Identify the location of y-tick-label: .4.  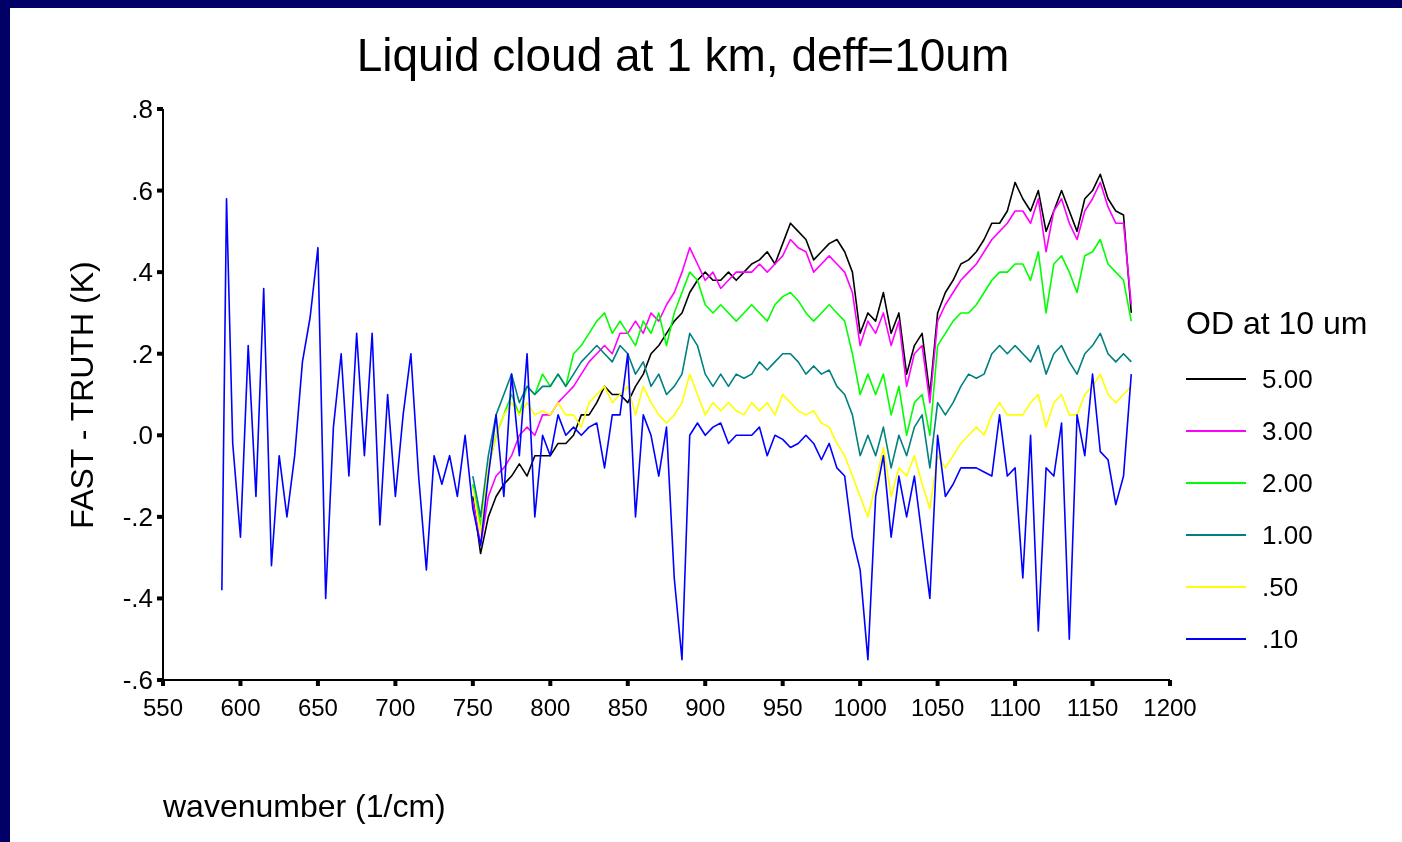
(142, 272).